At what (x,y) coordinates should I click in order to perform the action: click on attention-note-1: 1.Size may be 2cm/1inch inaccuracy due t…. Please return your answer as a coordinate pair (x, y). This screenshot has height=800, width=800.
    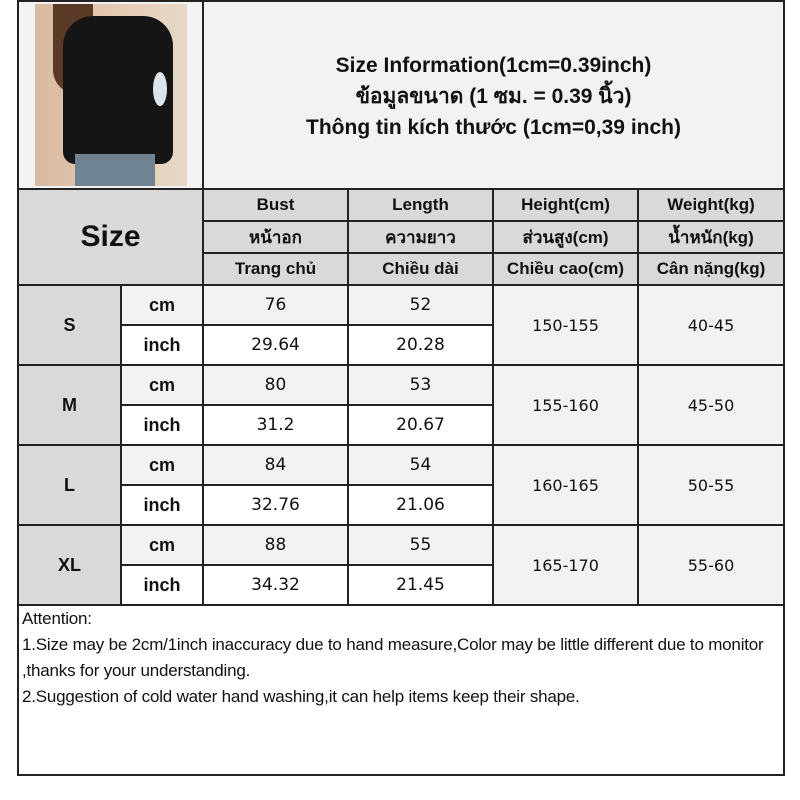
    Looking at the image, I should click on (393, 657).